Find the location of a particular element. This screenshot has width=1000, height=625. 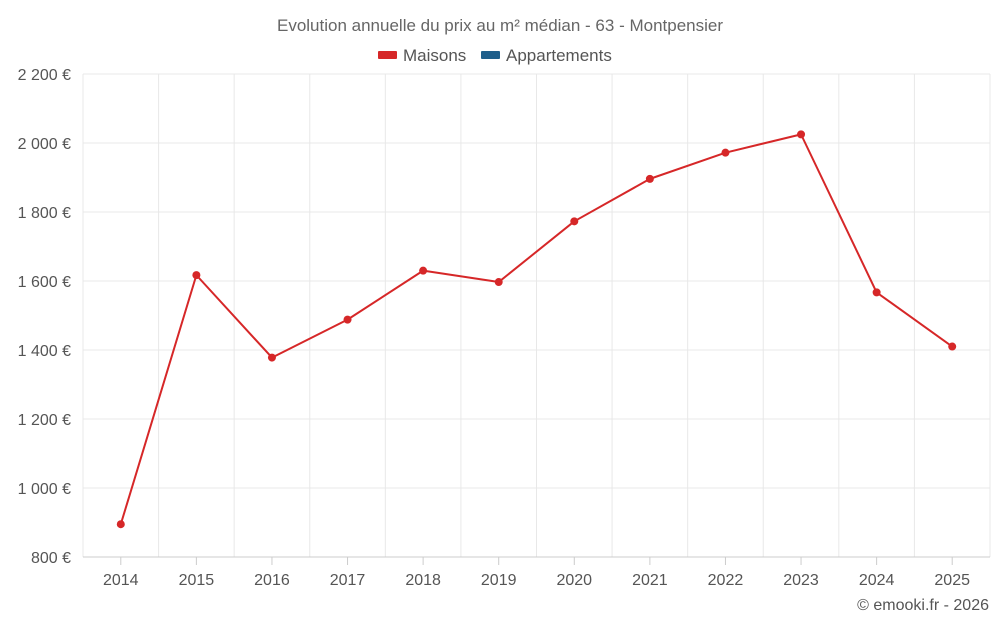

y-tick-label: 800 € is located at coordinates (51, 558).